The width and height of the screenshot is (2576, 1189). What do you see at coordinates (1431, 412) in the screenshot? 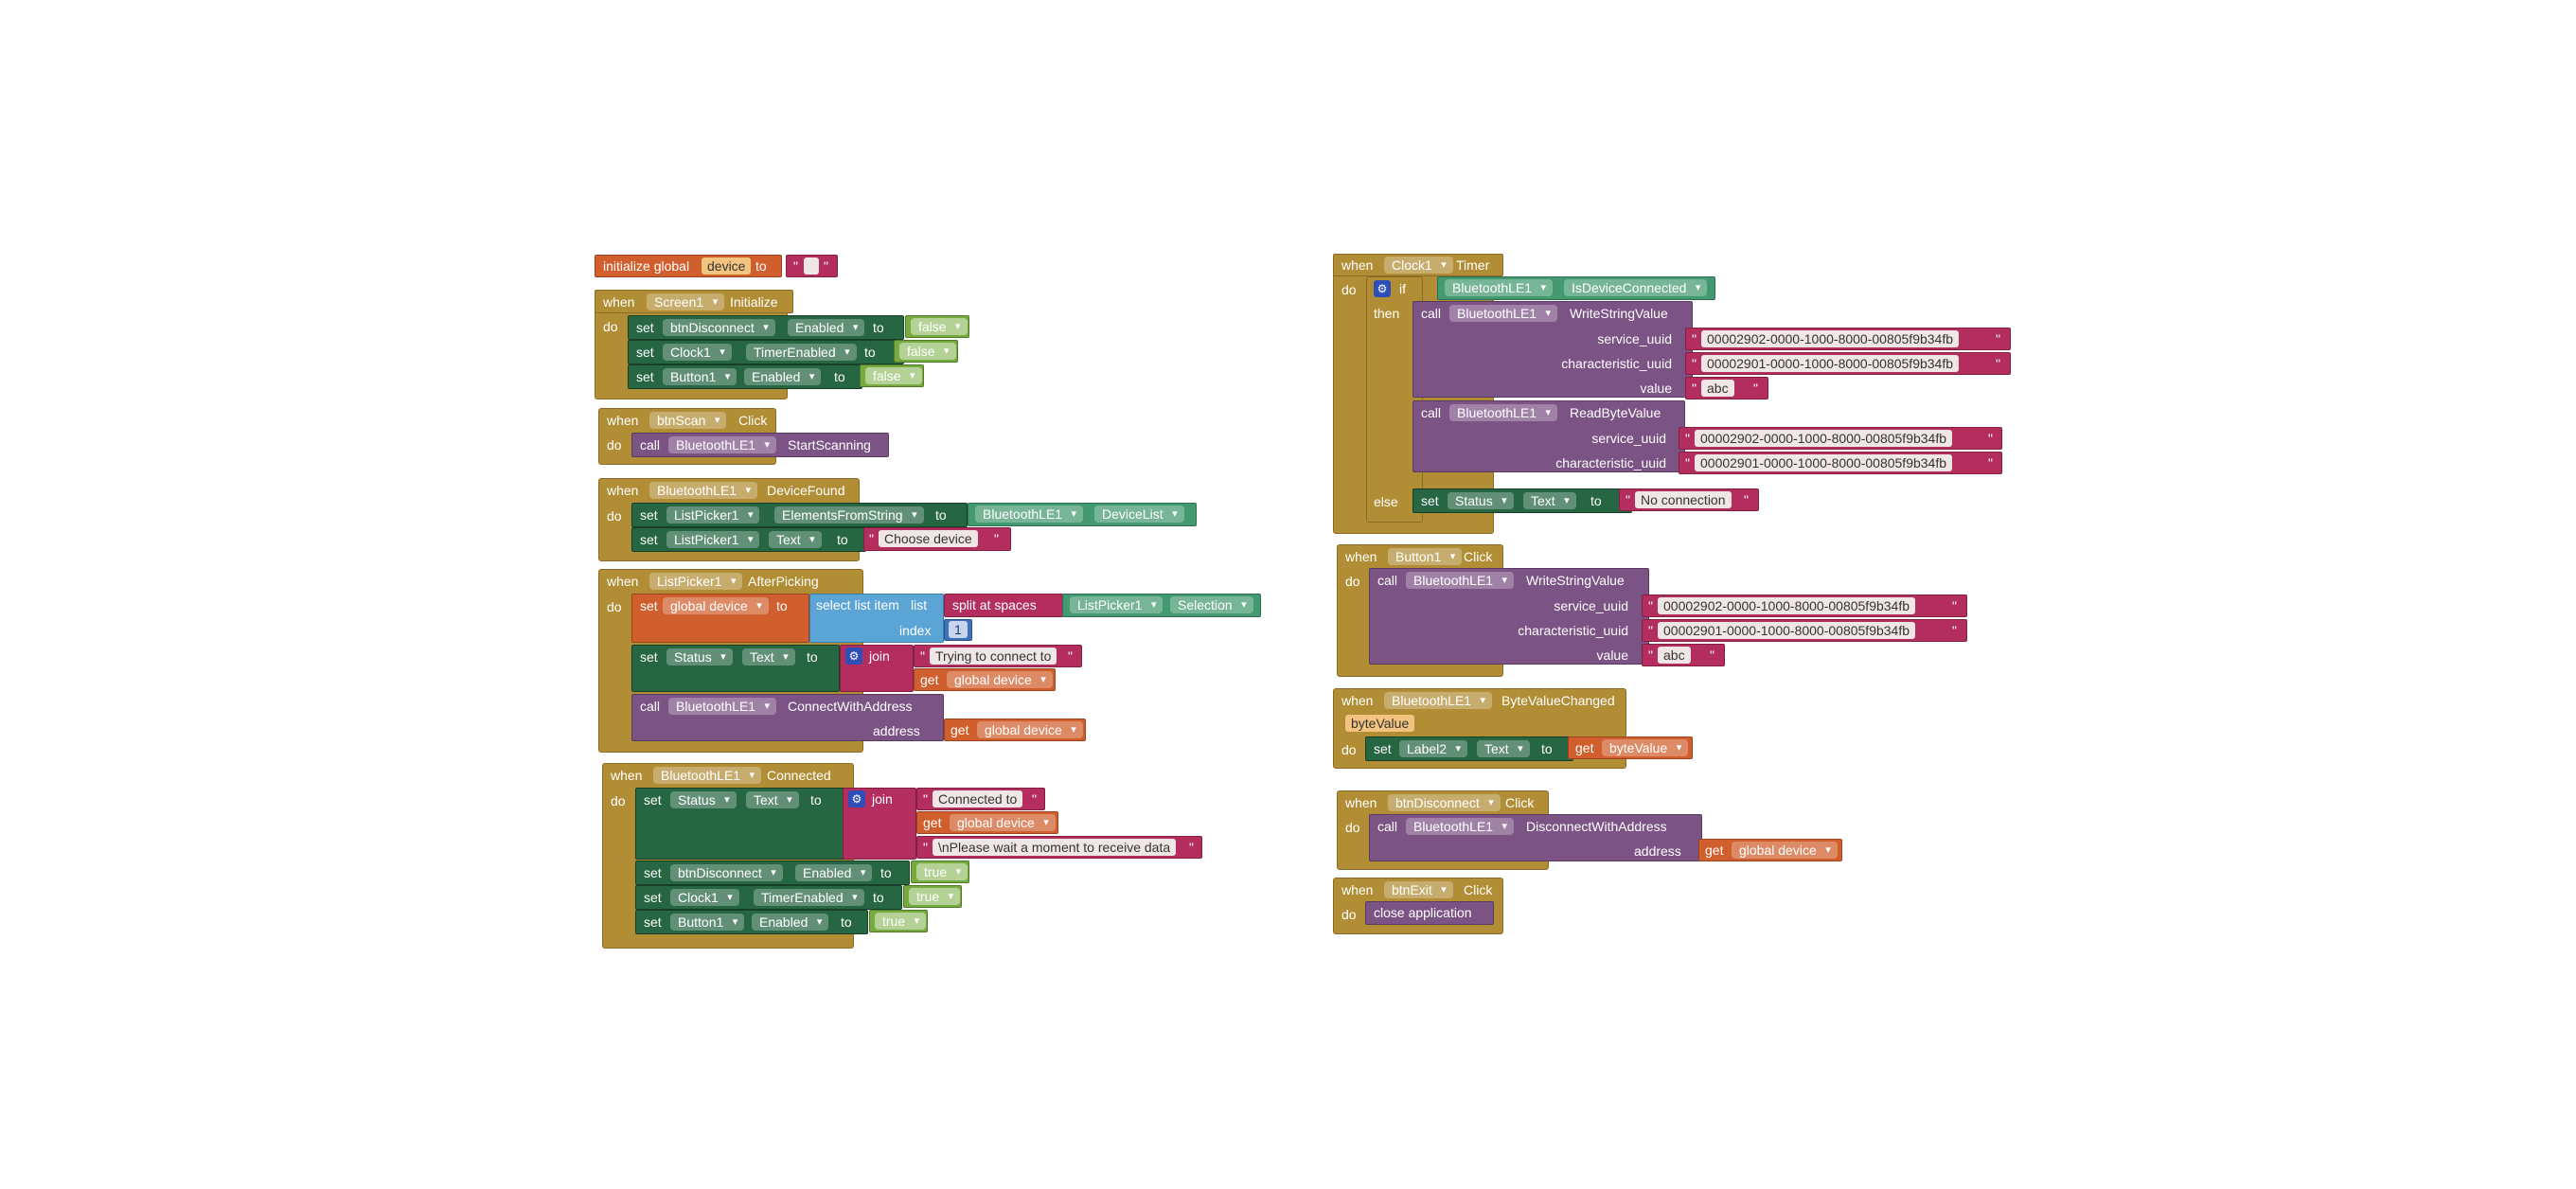
I see `call-label: call` at bounding box center [1431, 412].